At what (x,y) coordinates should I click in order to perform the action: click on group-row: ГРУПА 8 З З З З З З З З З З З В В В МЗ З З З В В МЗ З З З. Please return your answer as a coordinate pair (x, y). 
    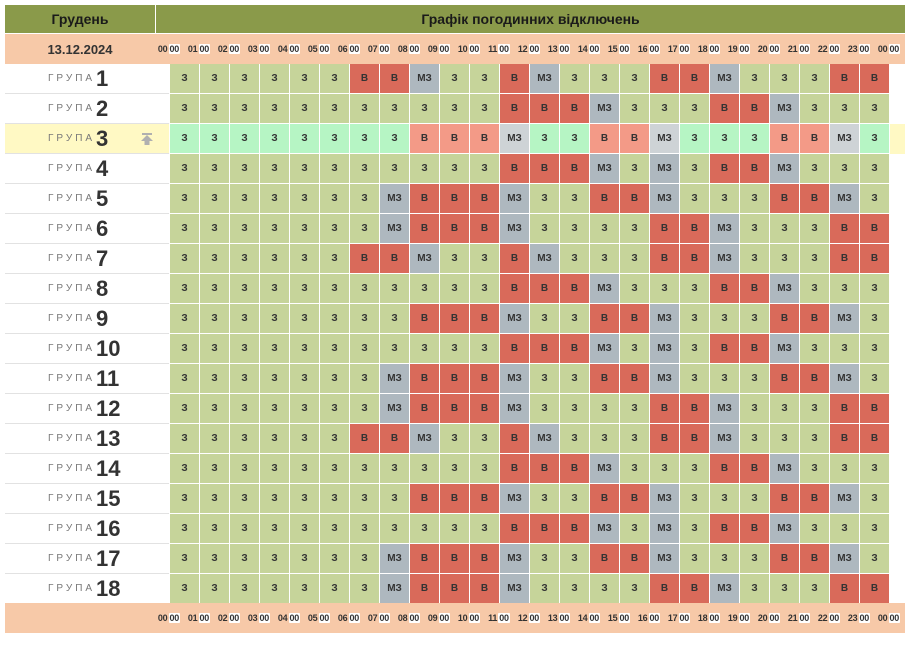
    Looking at the image, I should click on (455, 289).